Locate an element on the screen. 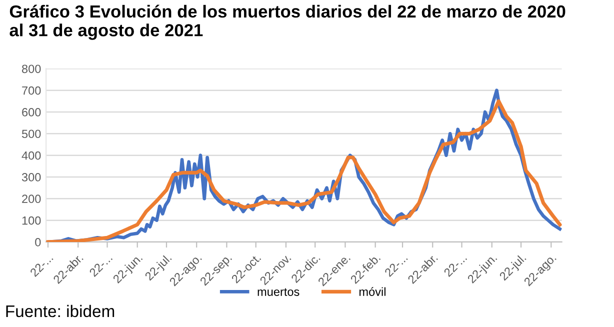 This screenshot has height=327, width=614. y-tick-label: 300 is located at coordinates (31, 177).